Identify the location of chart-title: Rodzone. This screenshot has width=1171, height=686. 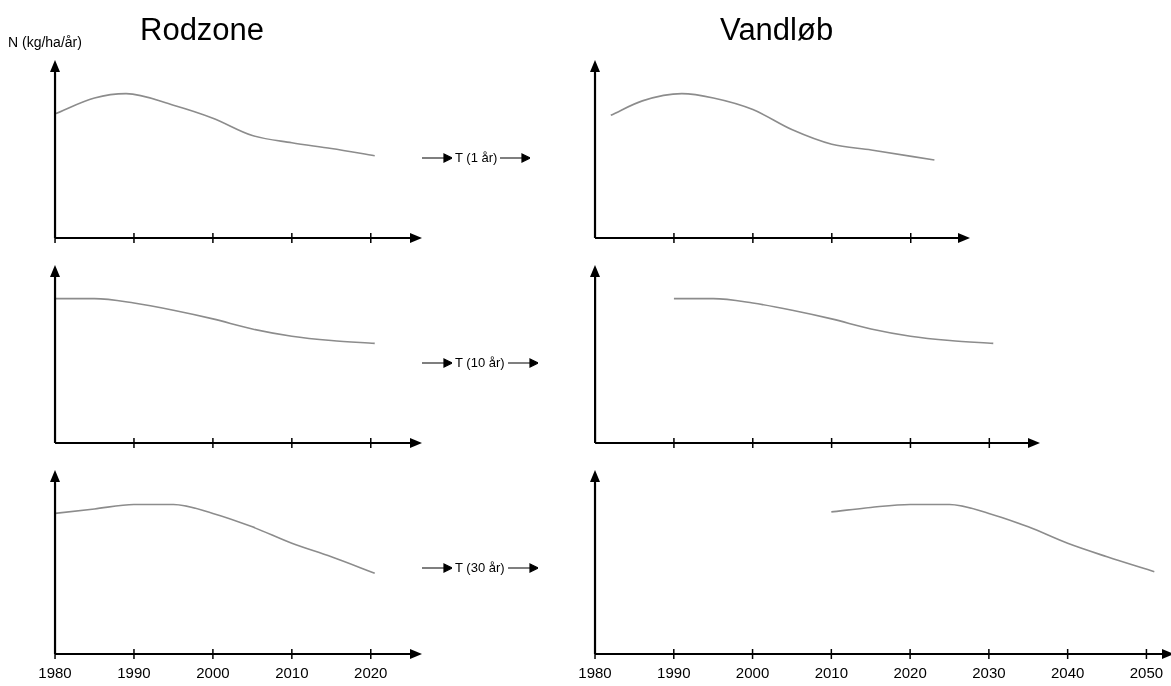
(202, 30).